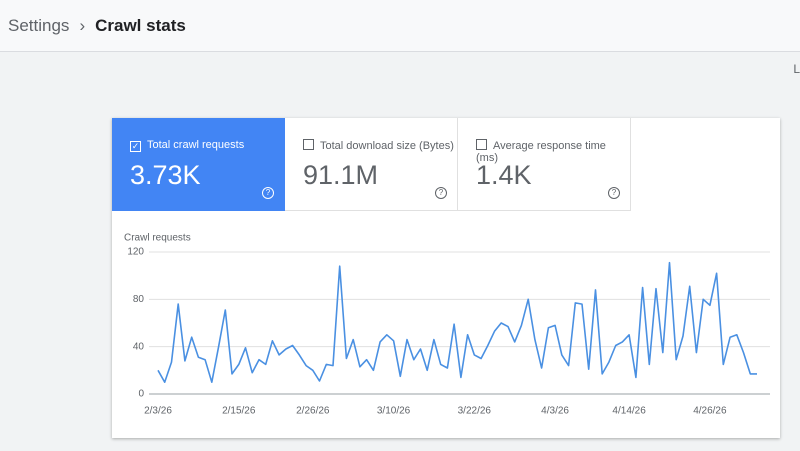  I want to click on metric-tile: ✓ Total crawl requests 3.73K?, so click(198, 164).